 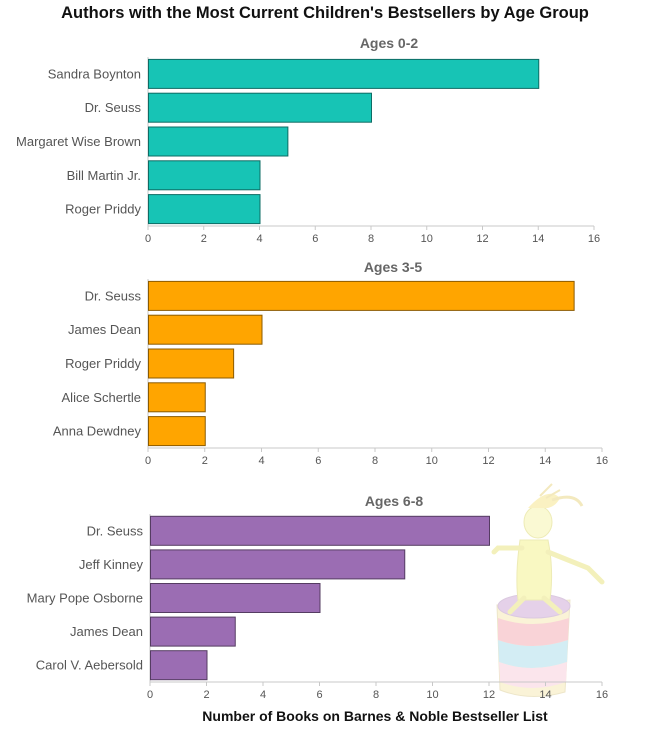 What do you see at coordinates (97, 431) in the screenshot?
I see `category-label: Anna Dewdney` at bounding box center [97, 431].